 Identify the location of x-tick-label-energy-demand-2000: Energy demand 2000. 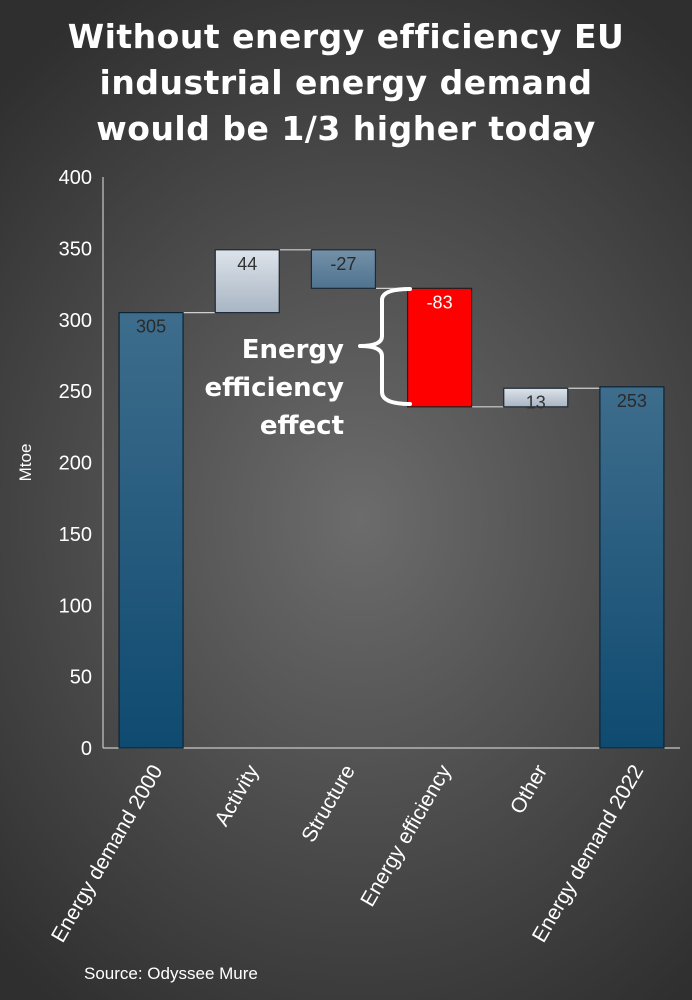
(107, 853).